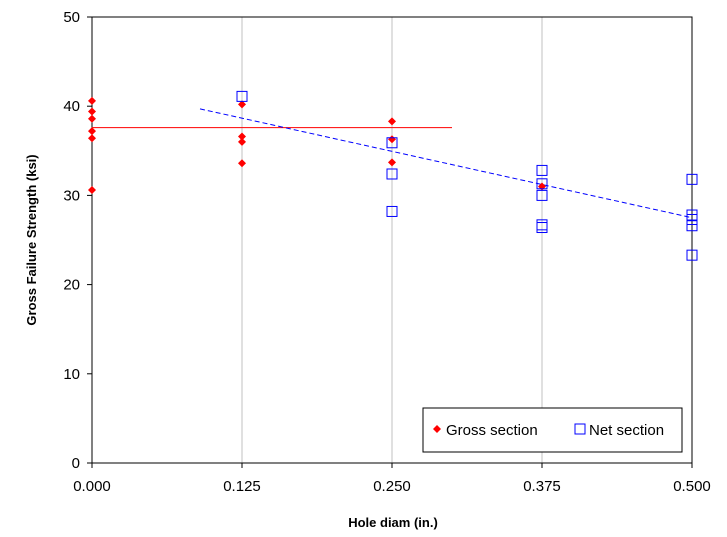 This screenshot has width=727, height=537. What do you see at coordinates (446, 163) in the screenshot?
I see `net-section-trendline` at bounding box center [446, 163].